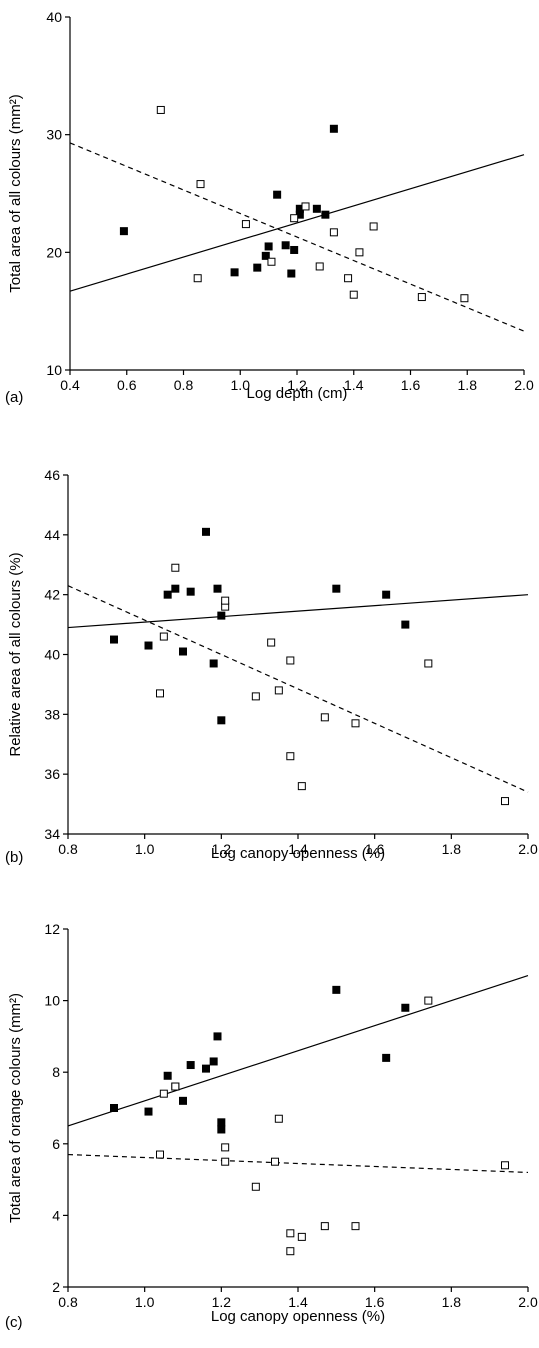  What do you see at coordinates (298, 689) in the screenshot?
I see `dashed-trend-line` at bounding box center [298, 689].